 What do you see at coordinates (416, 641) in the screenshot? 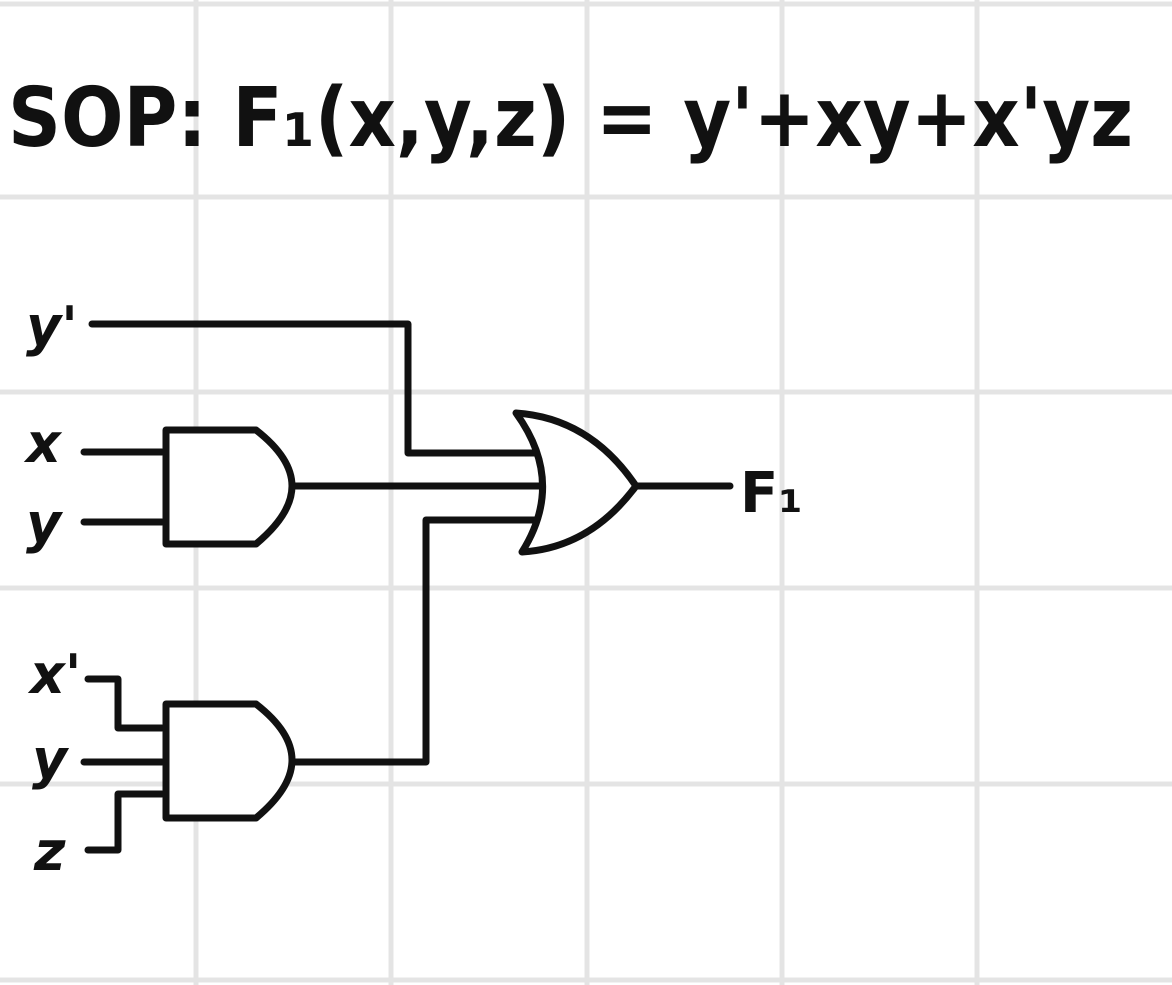
I see `wire-and2-out` at bounding box center [416, 641].